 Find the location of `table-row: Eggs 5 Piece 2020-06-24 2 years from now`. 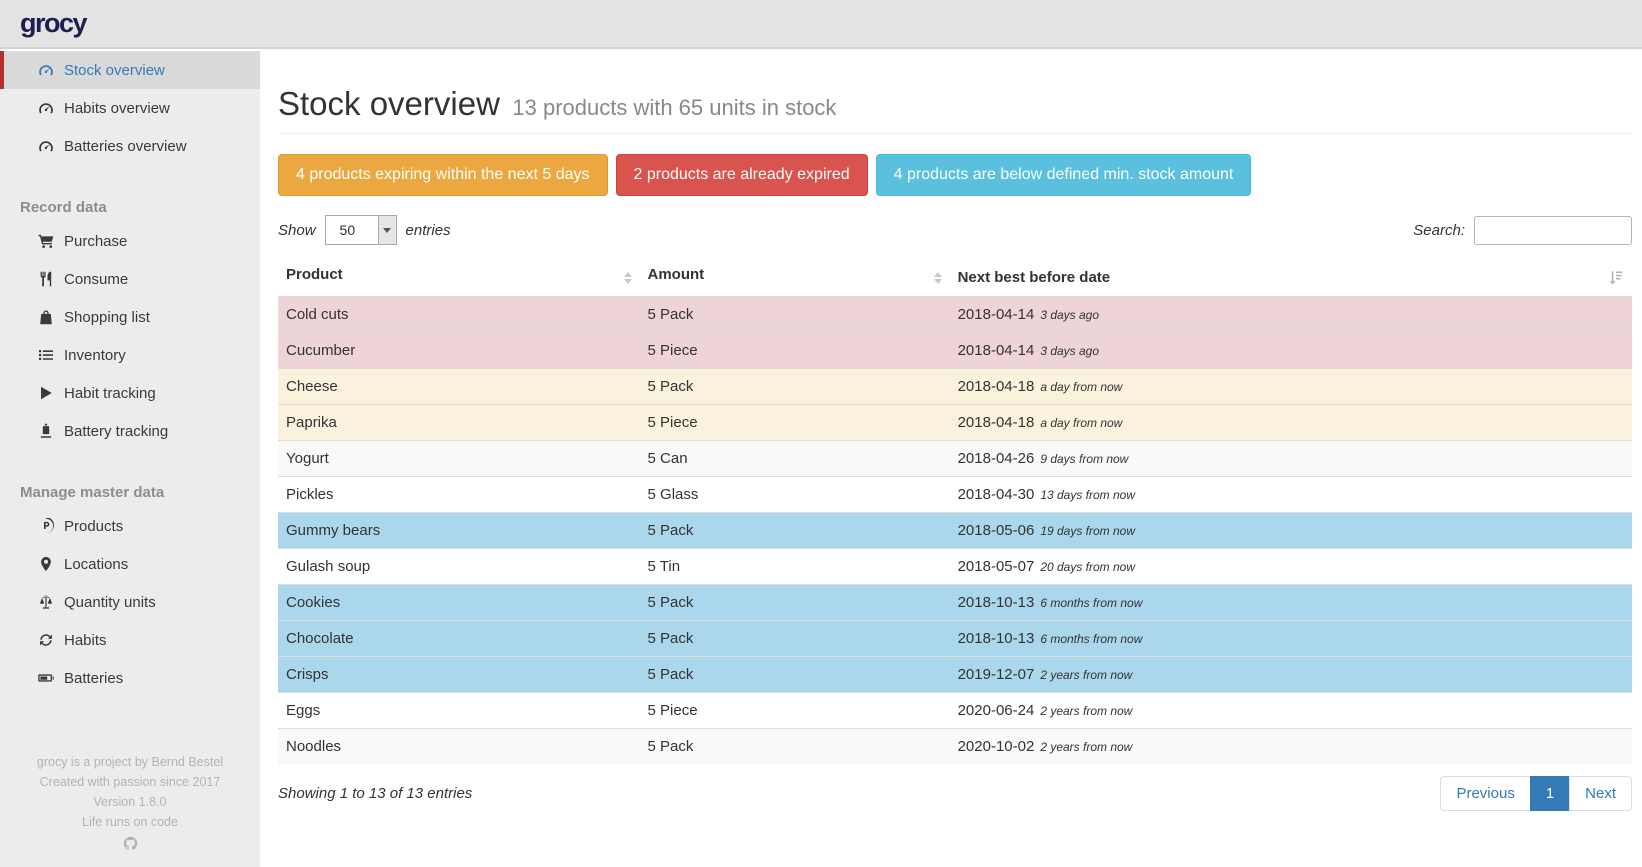

table-row: Eggs 5 Piece 2020-06-24 2 years from now is located at coordinates (955, 710).